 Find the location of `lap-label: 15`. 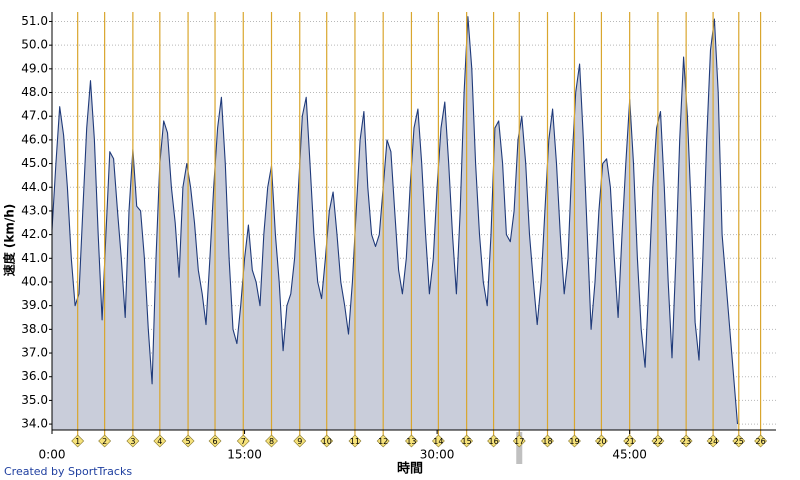

lap-label: 15 is located at coordinates (467, 441).